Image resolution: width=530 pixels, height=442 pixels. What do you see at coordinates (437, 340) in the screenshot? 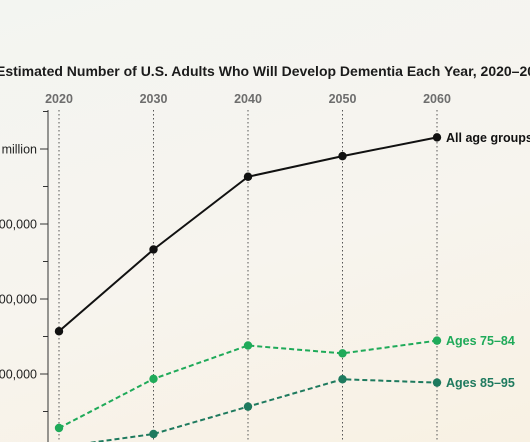
I see `point-ages-75-84-2060` at bounding box center [437, 340].